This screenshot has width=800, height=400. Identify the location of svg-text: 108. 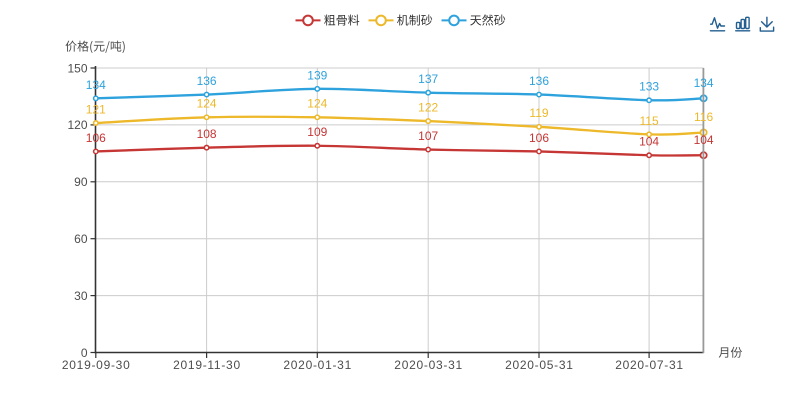
(207, 134).